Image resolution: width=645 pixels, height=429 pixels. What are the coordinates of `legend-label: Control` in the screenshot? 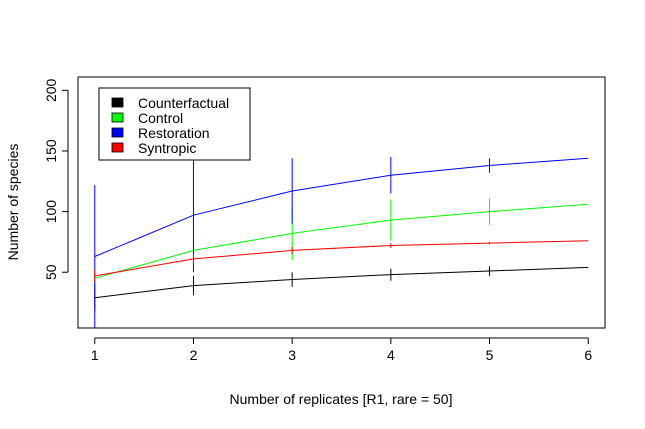 It's located at (160, 118).